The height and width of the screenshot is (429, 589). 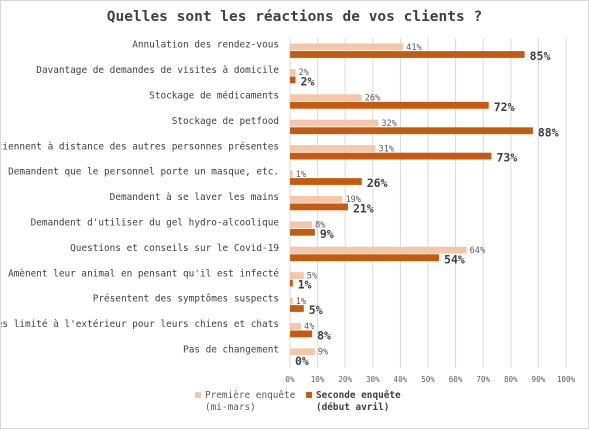 What do you see at coordinates (231, 350) in the screenshot?
I see `category-label: Pas de changement` at bounding box center [231, 350].